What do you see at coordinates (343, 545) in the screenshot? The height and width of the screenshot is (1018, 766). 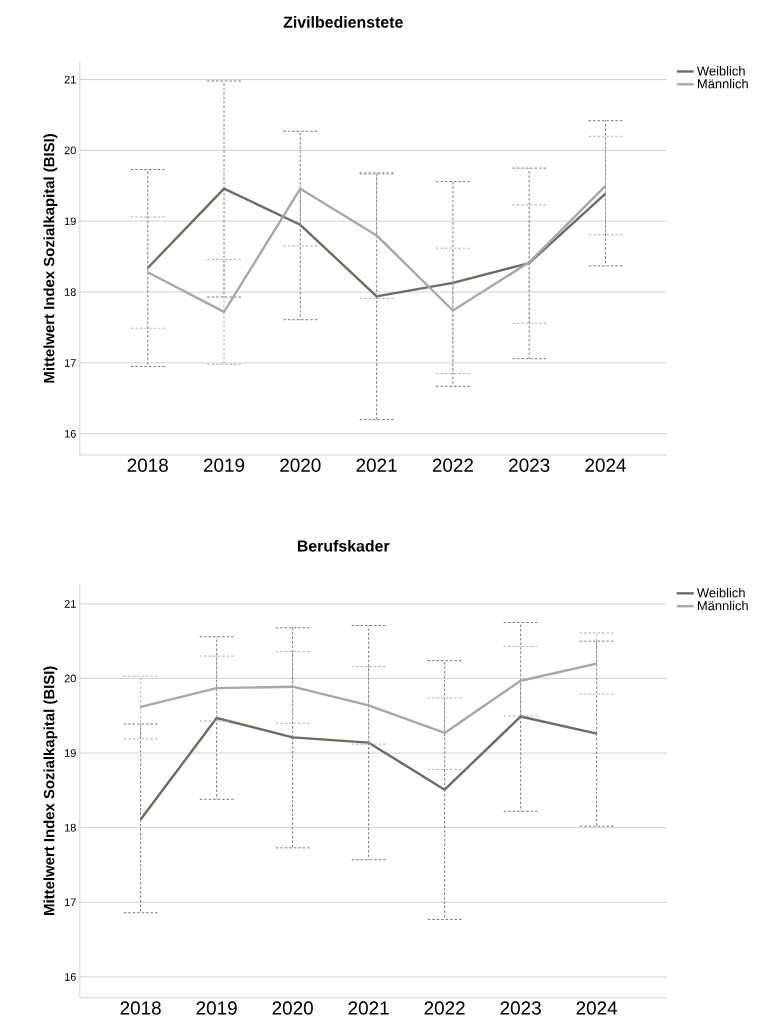 I see `chart-title: Berufskader` at bounding box center [343, 545].